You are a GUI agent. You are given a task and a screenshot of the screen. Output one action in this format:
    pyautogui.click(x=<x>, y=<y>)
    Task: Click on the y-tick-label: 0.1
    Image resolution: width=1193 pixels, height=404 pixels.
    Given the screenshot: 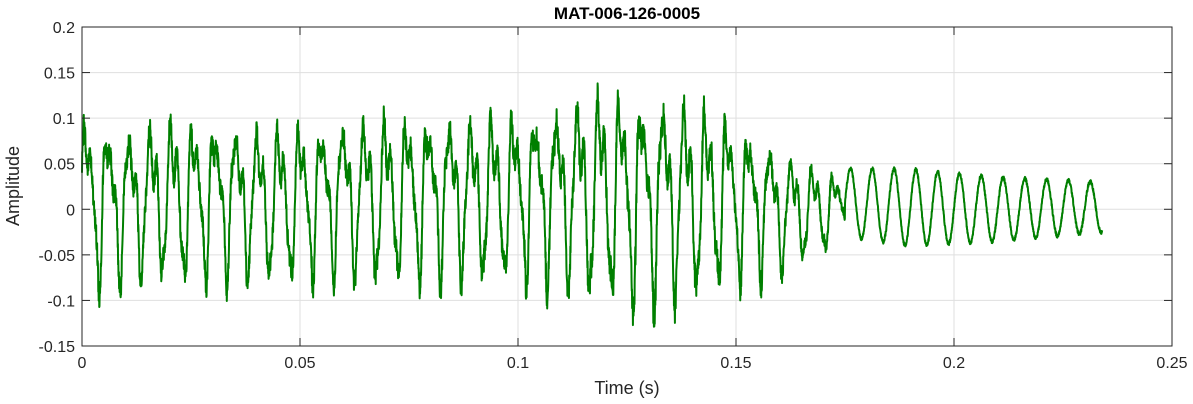 What is the action you would take?
    pyautogui.click(x=64, y=119)
    